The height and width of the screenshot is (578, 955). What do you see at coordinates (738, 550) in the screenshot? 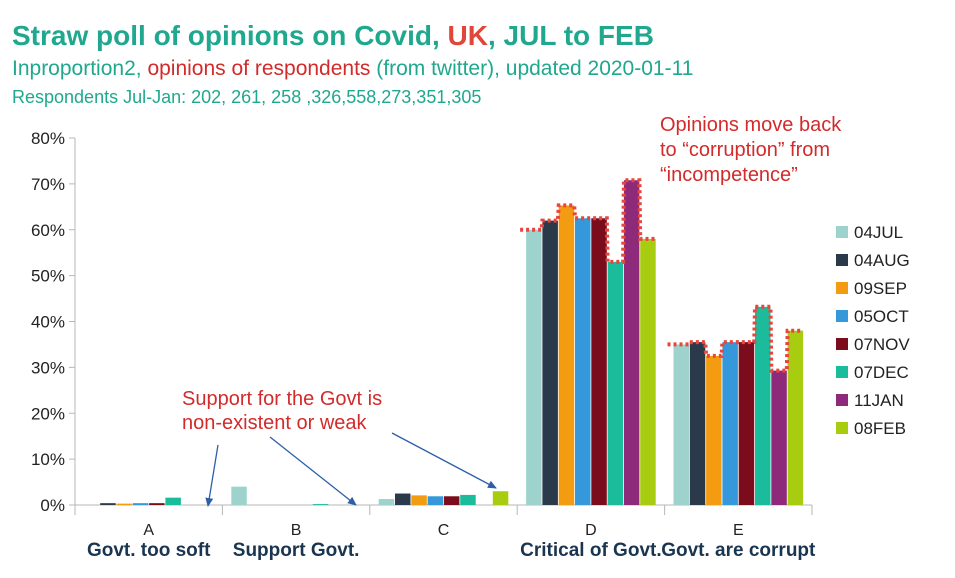
I see `category-description: Govt. are corrupt` at bounding box center [738, 550].